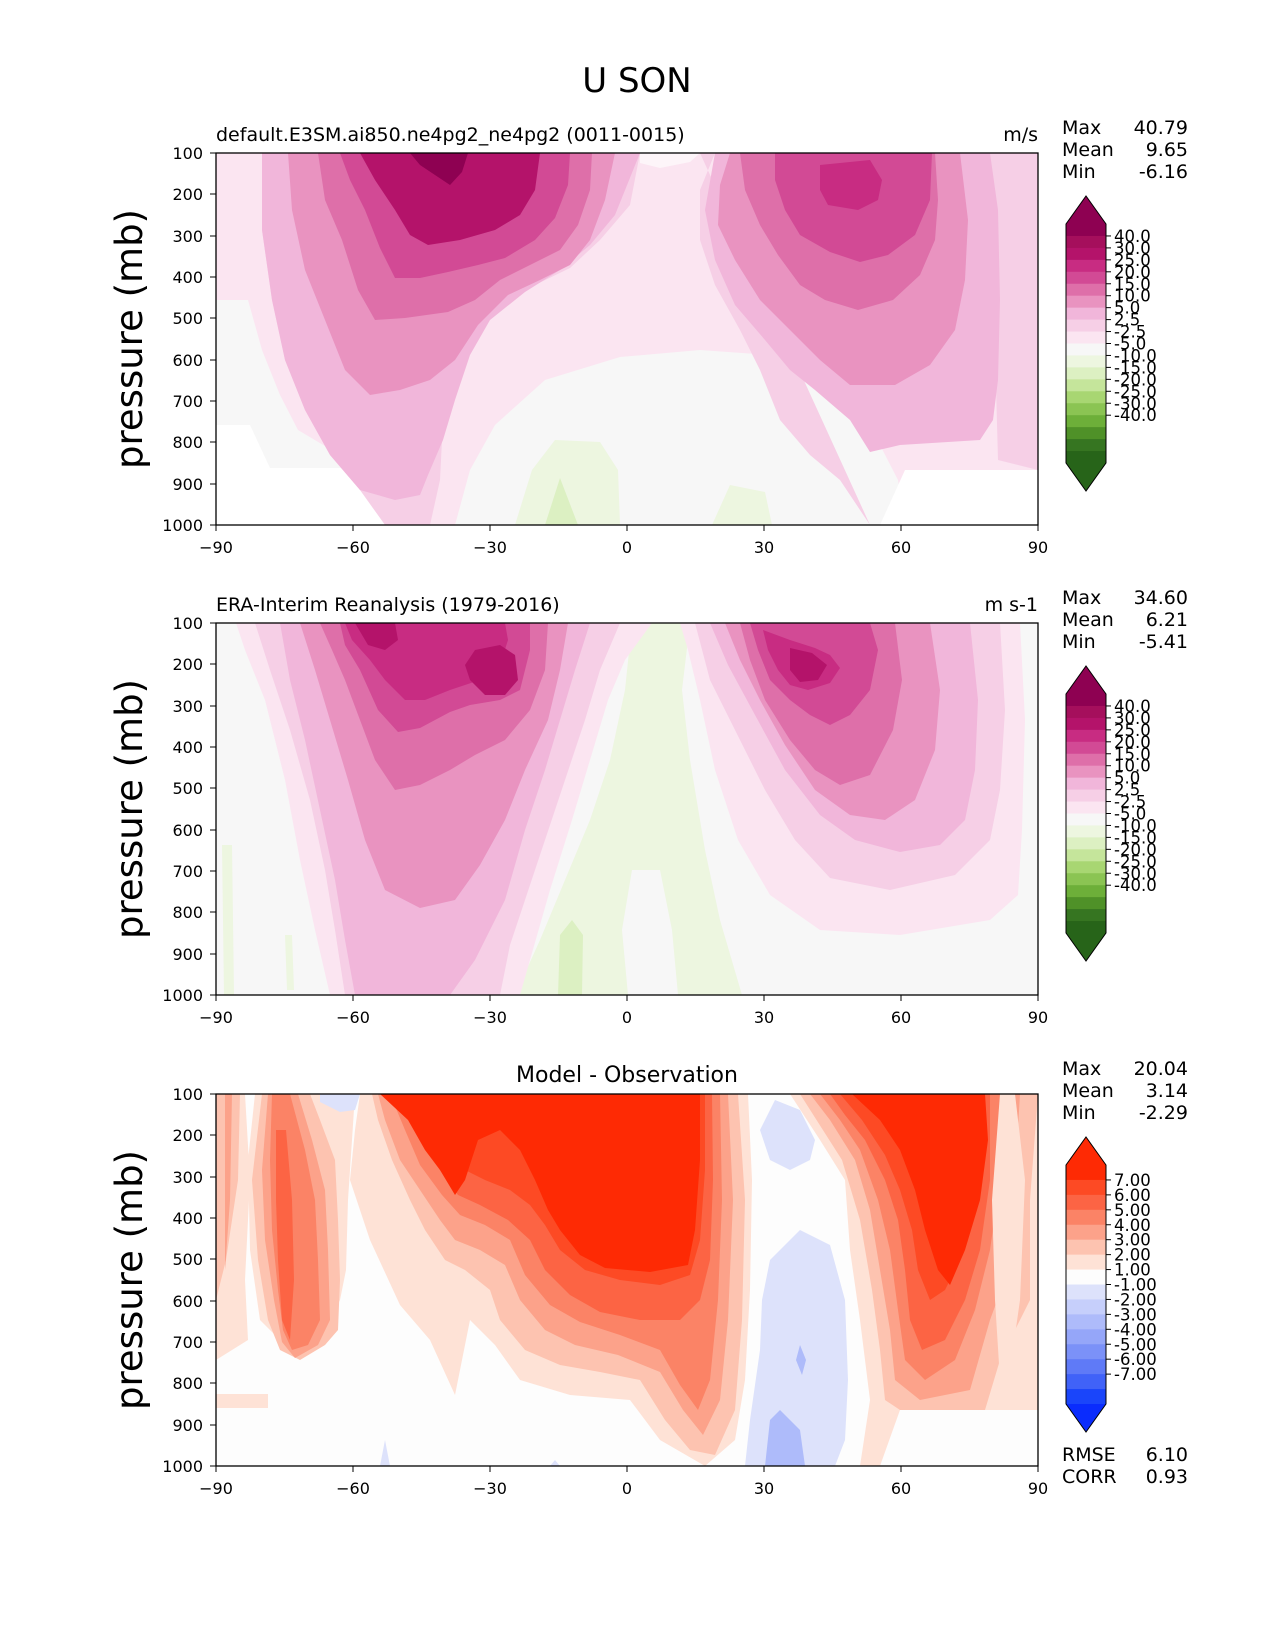 This screenshot has height=1650, width=1275. Describe the element at coordinates (1135, 367) in the screenshot. I see `colorbar-label: -15.0` at that location.